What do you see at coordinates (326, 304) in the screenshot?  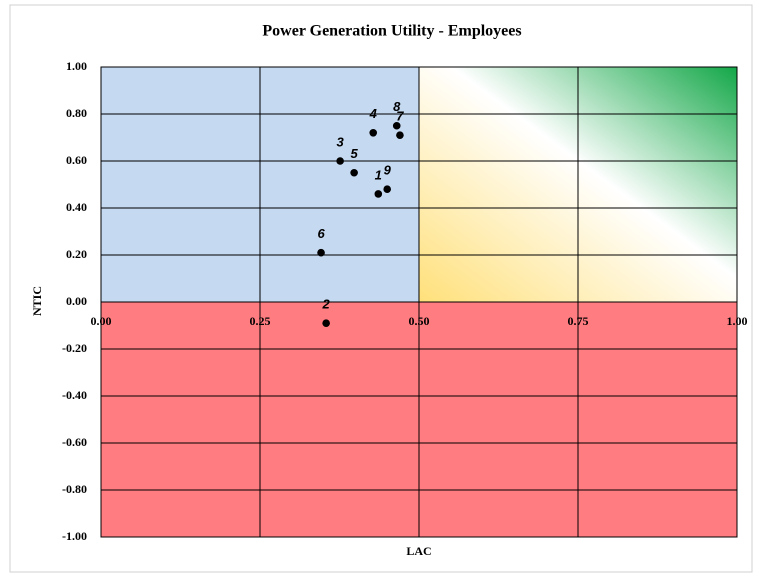 I see `point-label: 2` at bounding box center [326, 304].